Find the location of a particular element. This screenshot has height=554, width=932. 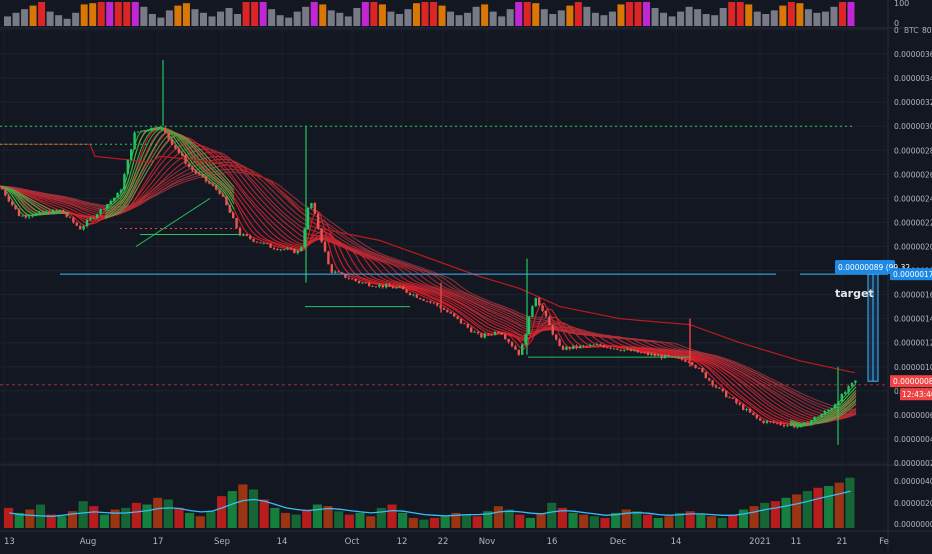

target-price-tag is located at coordinates (911, 274).